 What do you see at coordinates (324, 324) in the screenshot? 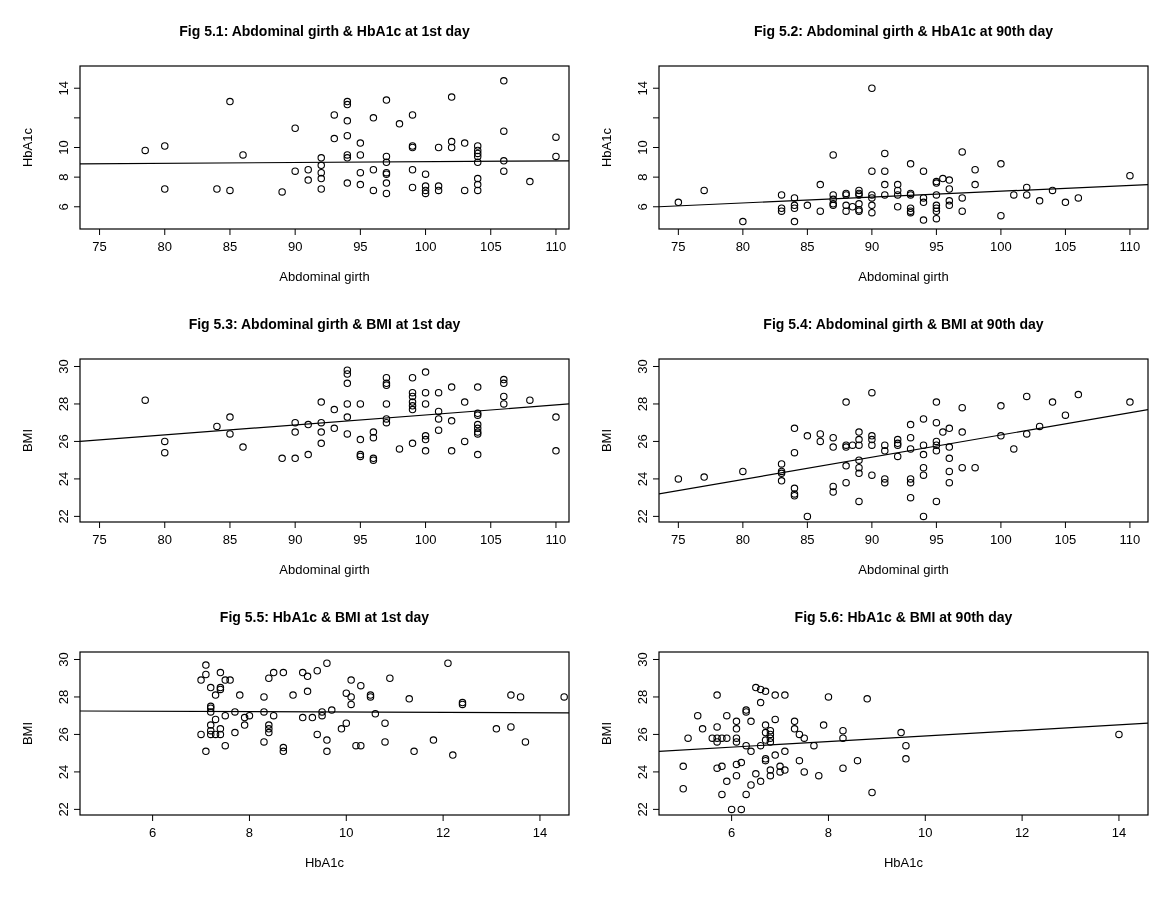
I see `chart-title: Fig 5.3: Abdominal girth & BMI at 1st day` at bounding box center [324, 324].